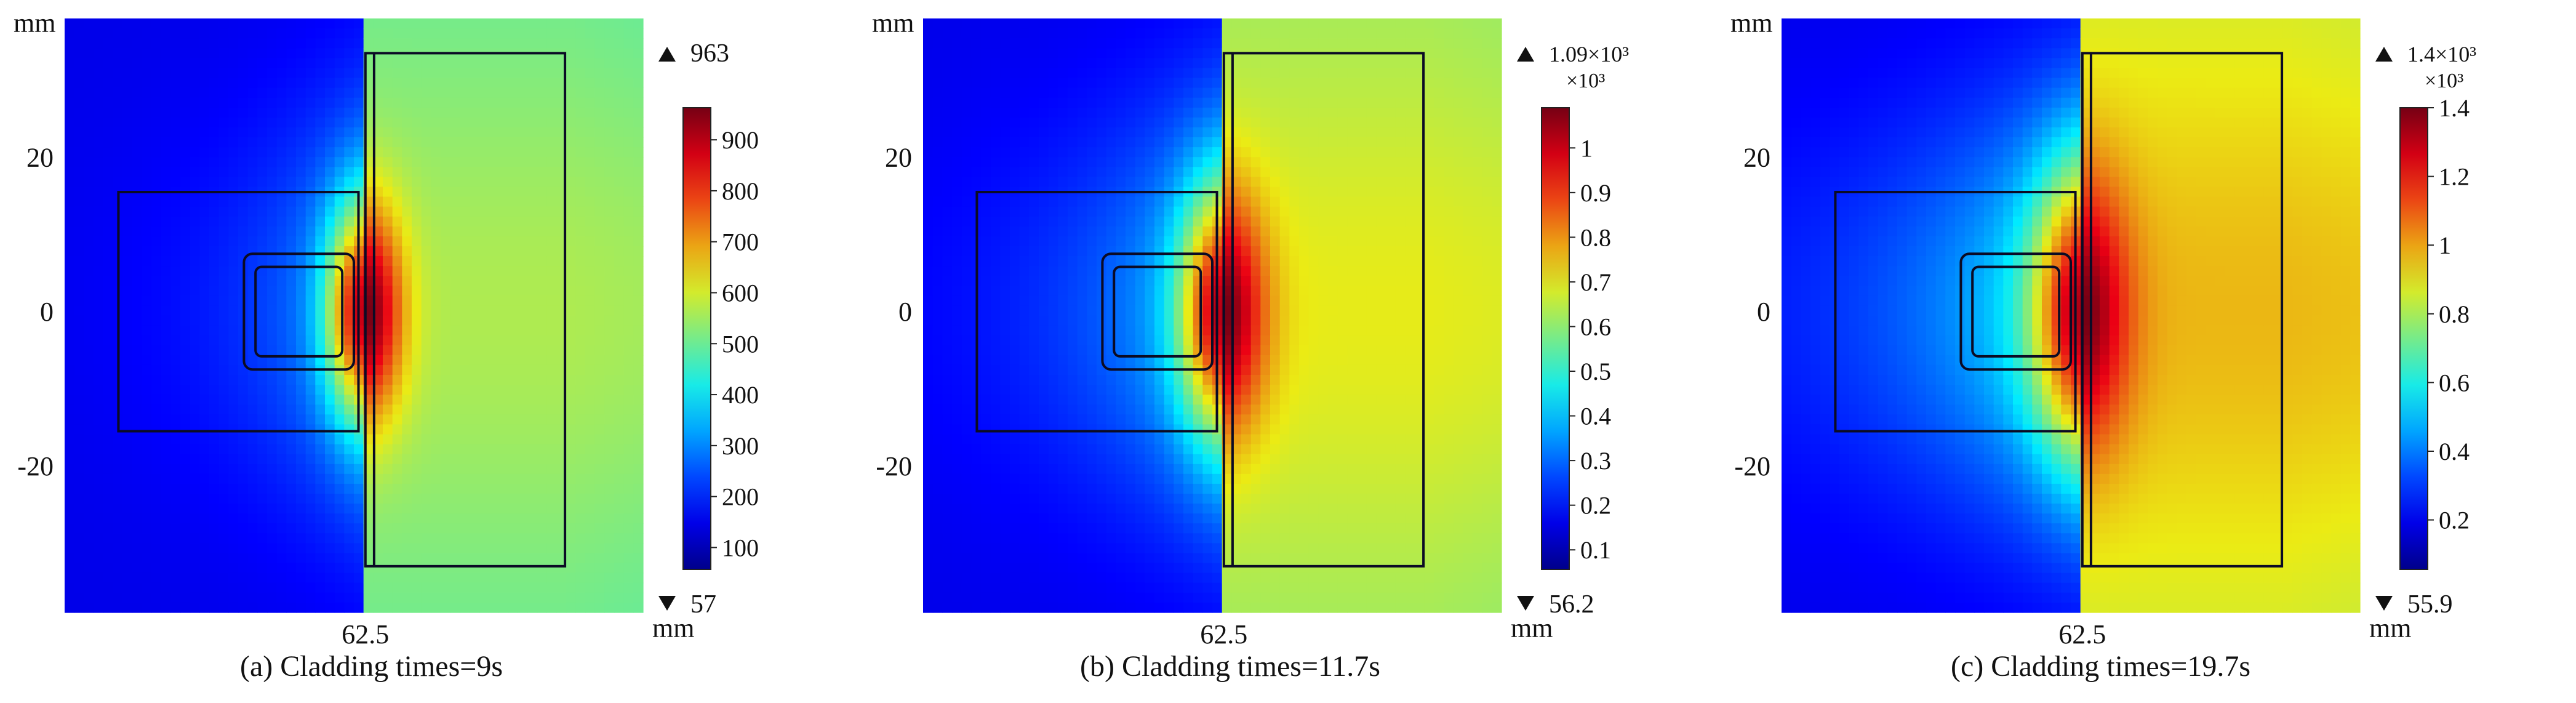 This screenshot has width=2576, height=703. Describe the element at coordinates (1595, 550) in the screenshot. I see `colorbar-tick-label: 0.1` at that location.